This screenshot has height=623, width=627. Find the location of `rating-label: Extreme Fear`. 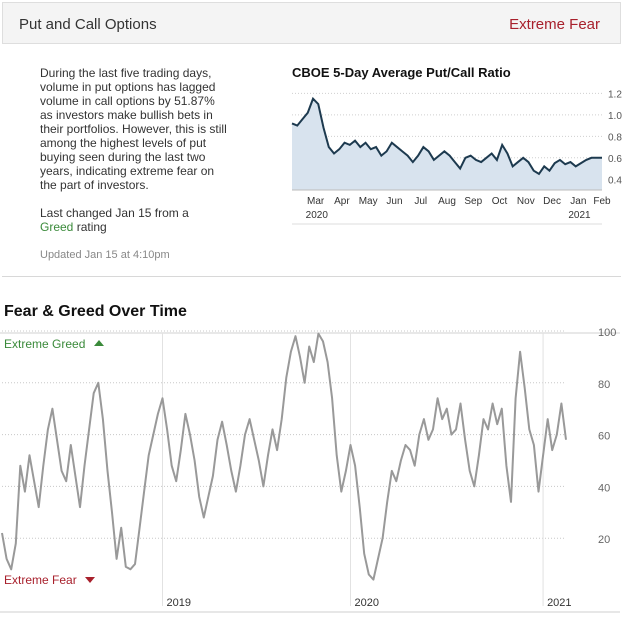

rating-label: Extreme Fear is located at coordinates (554, 24).